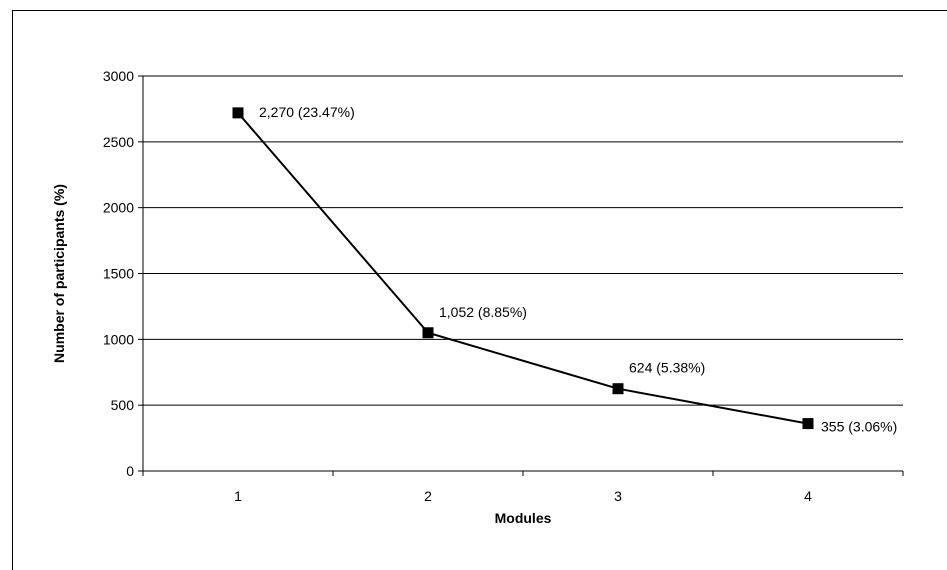  What do you see at coordinates (123, 405) in the screenshot?
I see `y-tick-label: 500` at bounding box center [123, 405].